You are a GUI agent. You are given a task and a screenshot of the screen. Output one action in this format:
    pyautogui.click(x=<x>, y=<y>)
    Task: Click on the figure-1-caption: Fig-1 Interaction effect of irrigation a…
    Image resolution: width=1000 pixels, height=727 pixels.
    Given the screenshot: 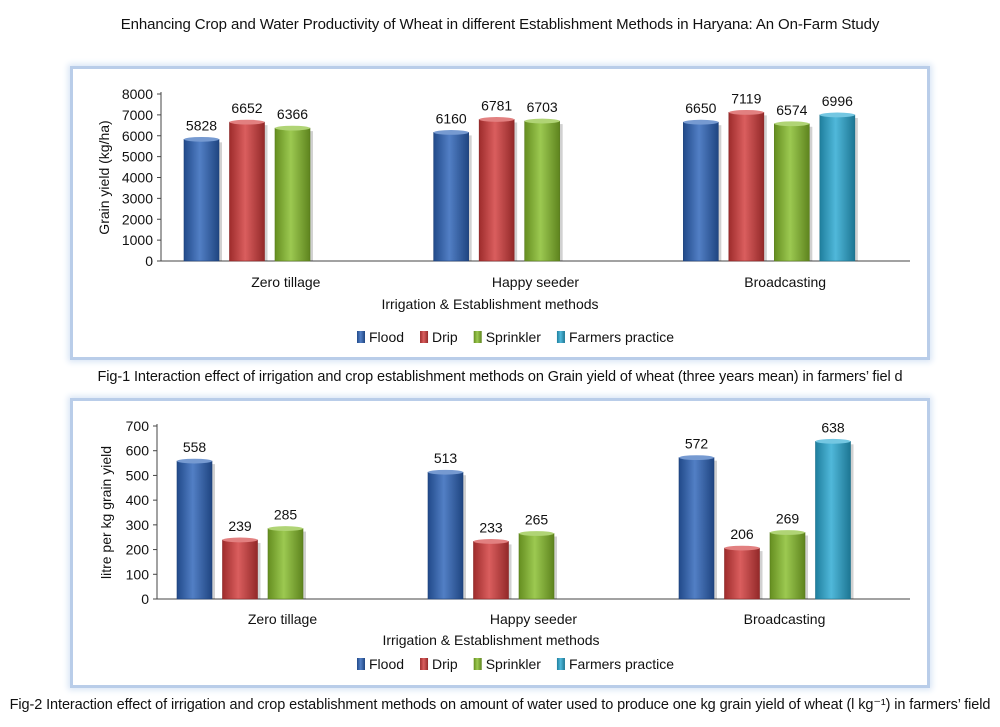 What is the action you would take?
    pyautogui.click(x=500, y=377)
    